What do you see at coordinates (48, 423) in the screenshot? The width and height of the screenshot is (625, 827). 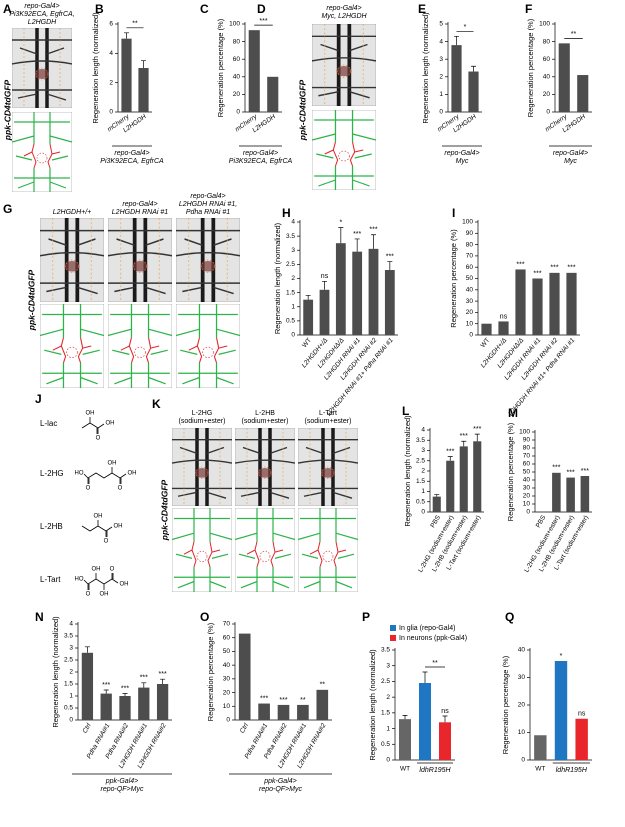 I see `compound-name: L-lac` at bounding box center [48, 423].